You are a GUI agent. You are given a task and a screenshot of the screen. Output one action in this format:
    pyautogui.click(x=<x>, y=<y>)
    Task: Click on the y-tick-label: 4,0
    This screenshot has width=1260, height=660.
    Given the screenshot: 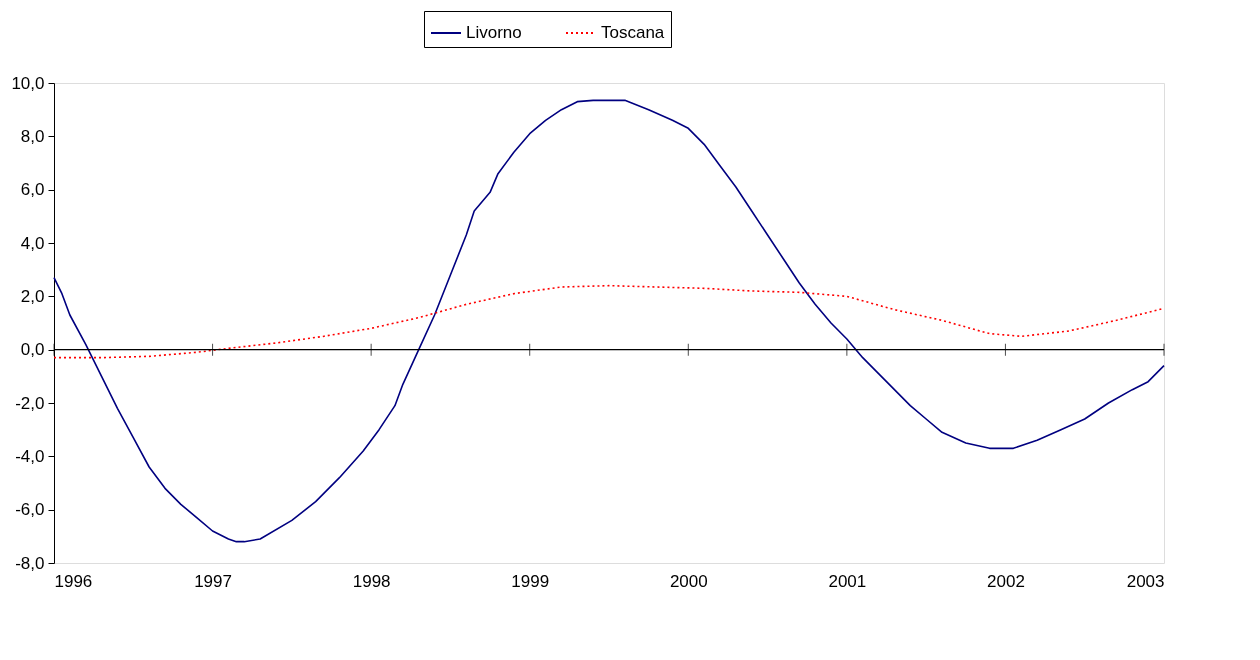 What is the action you would take?
    pyautogui.click(x=32, y=243)
    